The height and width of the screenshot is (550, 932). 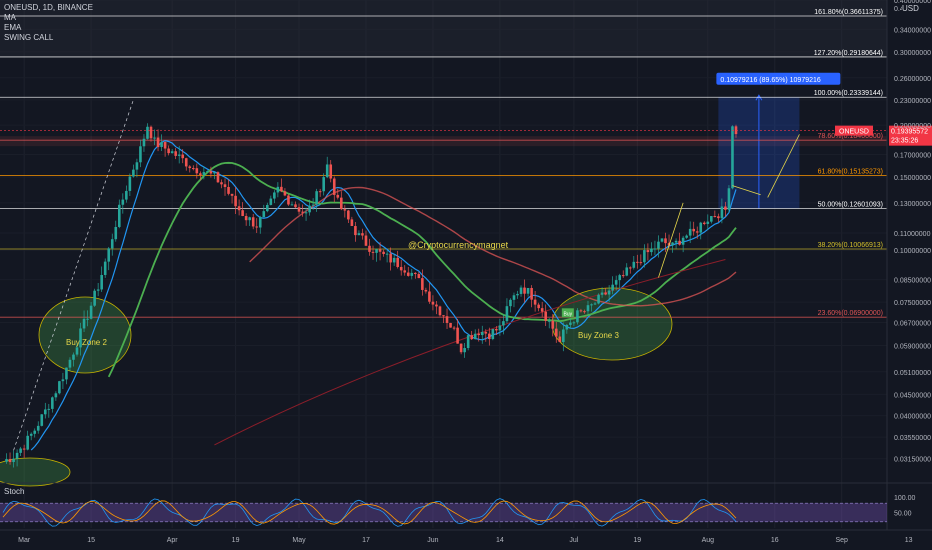 What do you see at coordinates (48, 23) in the screenshot?
I see `chart-legend: ONEUSD, 1D, BINANCE MA EMA SWING CALL` at bounding box center [48, 23].